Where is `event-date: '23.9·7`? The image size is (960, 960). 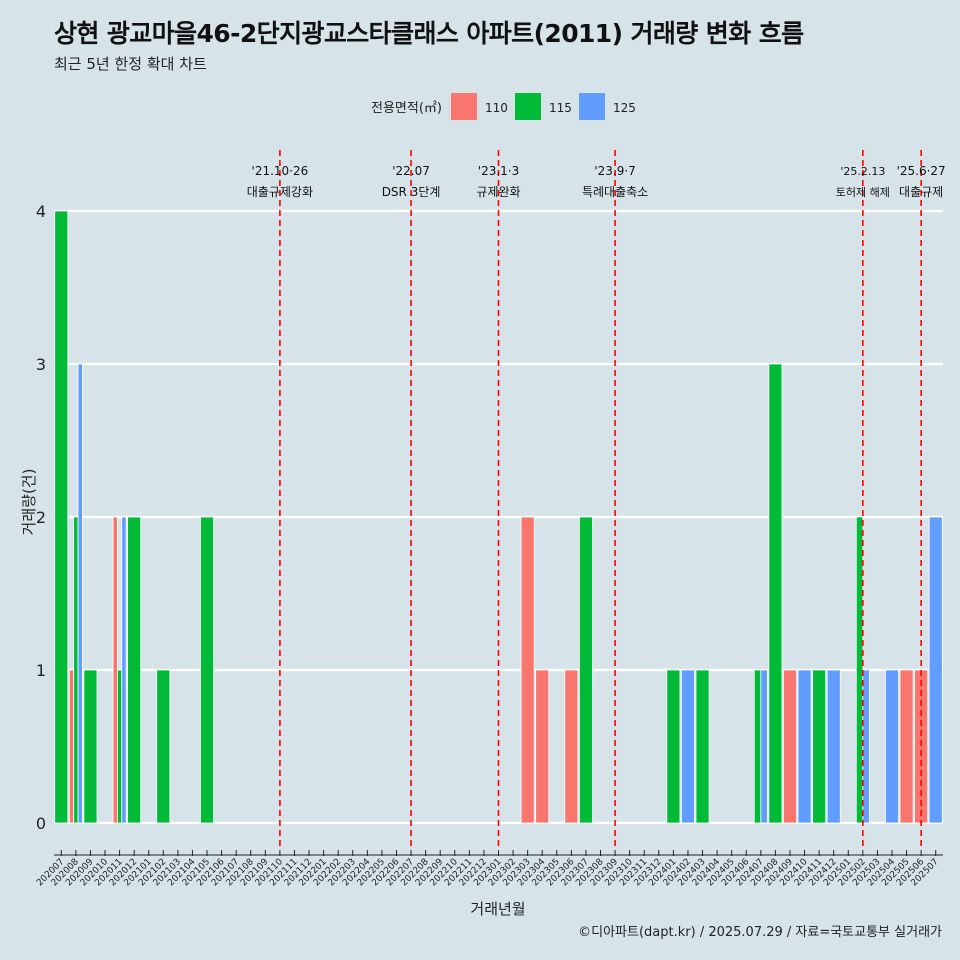 event-date: '23.9·7 is located at coordinates (614, 171).